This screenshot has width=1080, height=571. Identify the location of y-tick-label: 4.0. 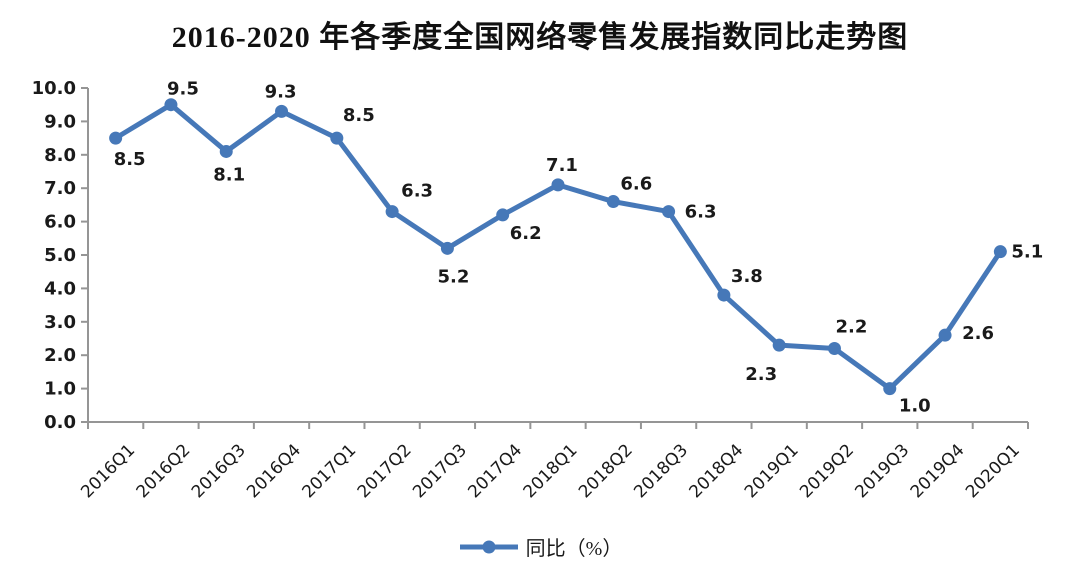
(60, 288).